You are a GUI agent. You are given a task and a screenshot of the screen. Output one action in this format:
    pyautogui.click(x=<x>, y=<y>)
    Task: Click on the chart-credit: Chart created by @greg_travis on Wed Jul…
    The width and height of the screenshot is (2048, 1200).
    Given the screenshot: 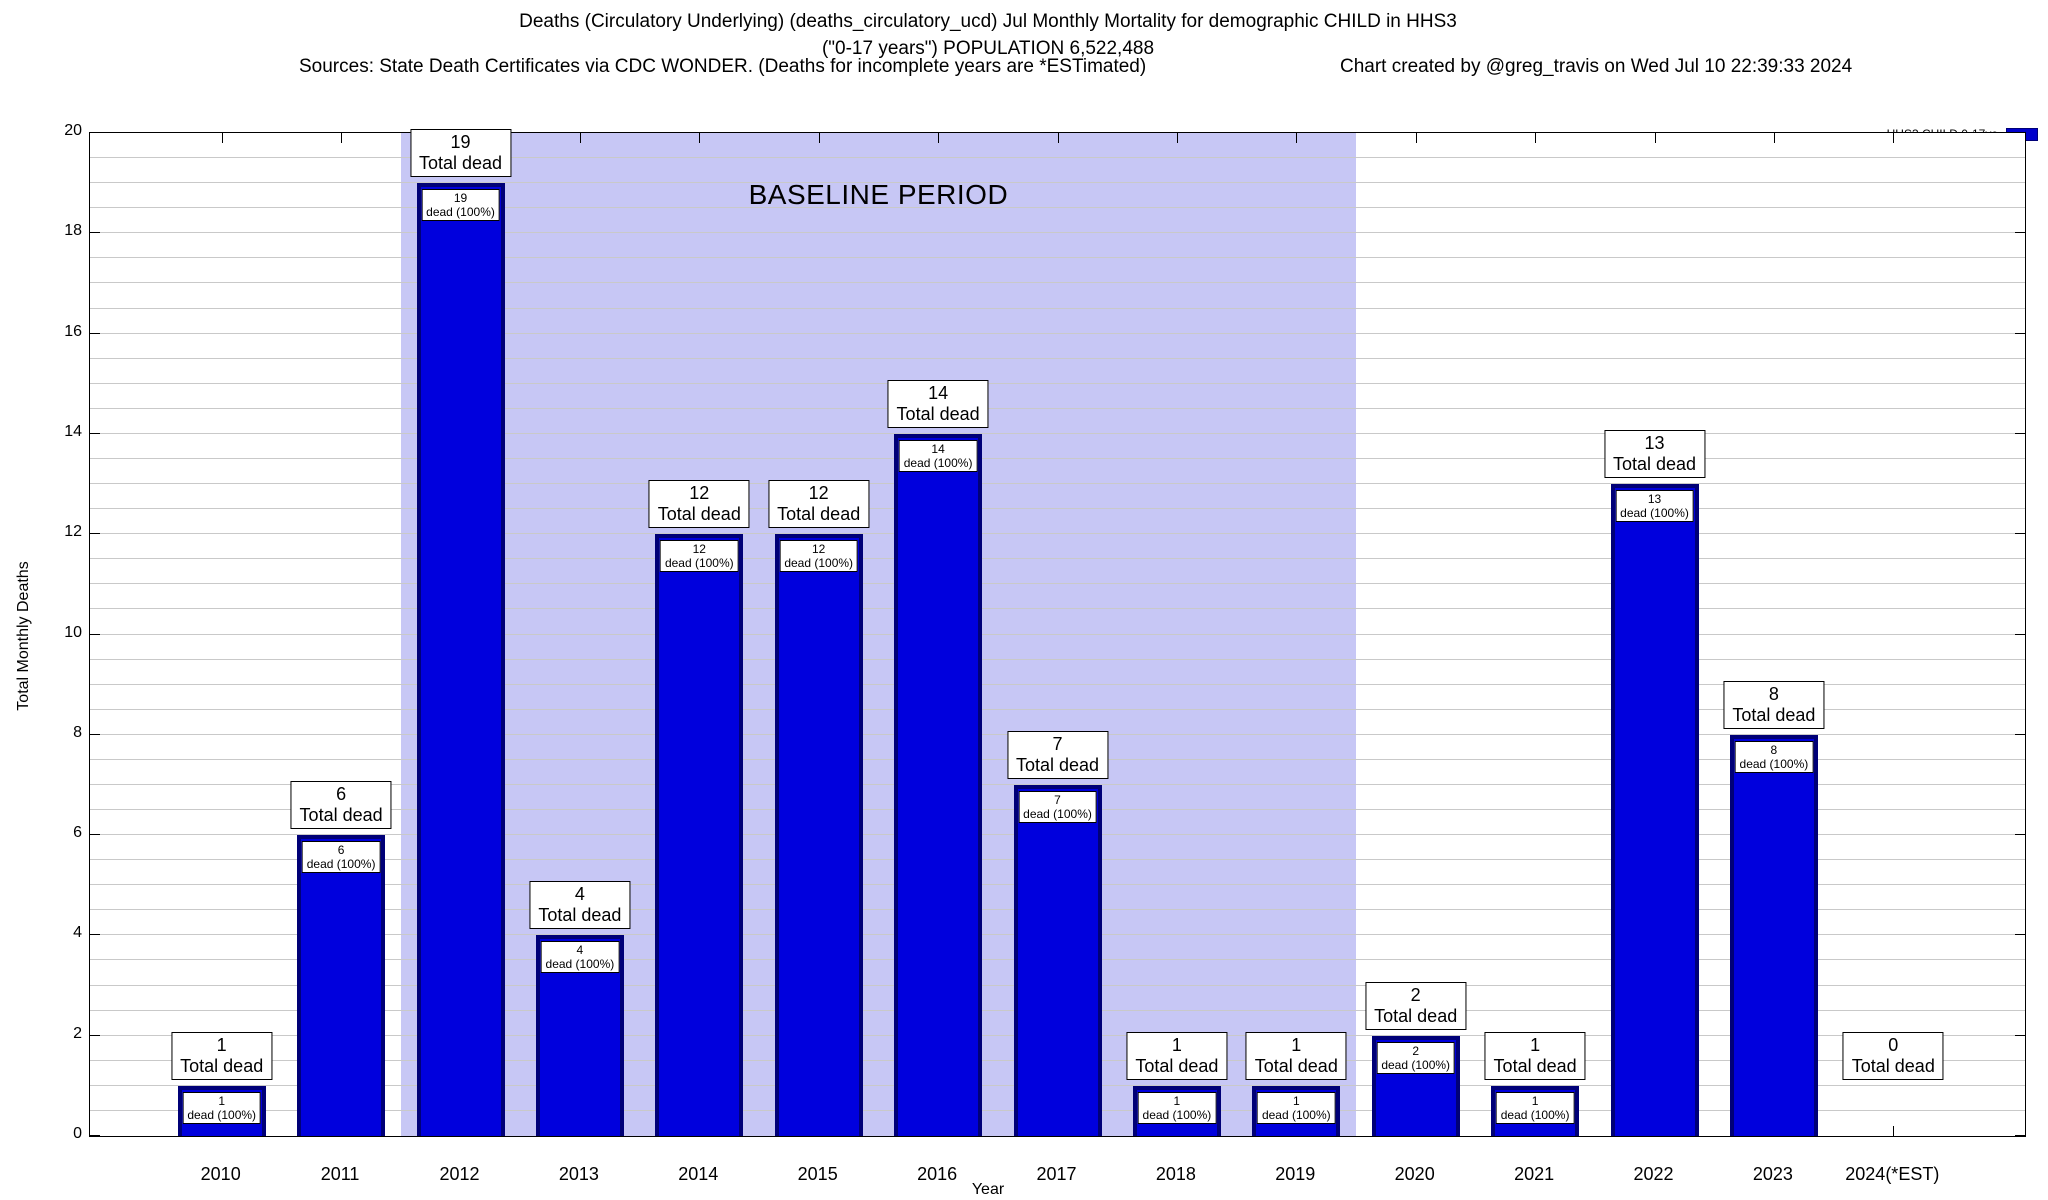 What is the action you would take?
    pyautogui.click(x=1596, y=66)
    